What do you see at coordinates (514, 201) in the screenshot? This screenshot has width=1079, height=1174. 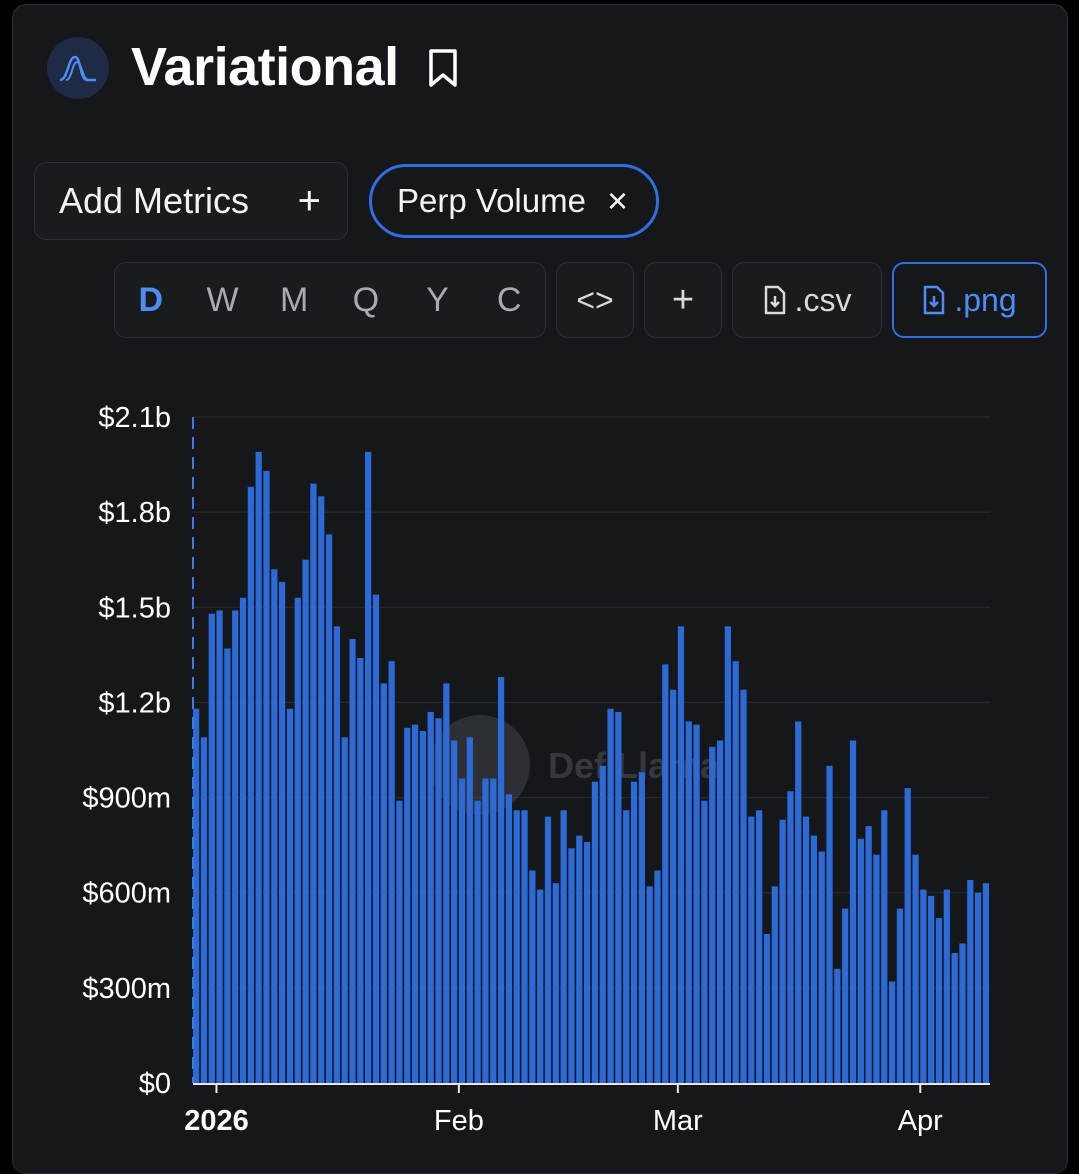 I see `metric-pill-perp-volume: Perp Volume ×` at bounding box center [514, 201].